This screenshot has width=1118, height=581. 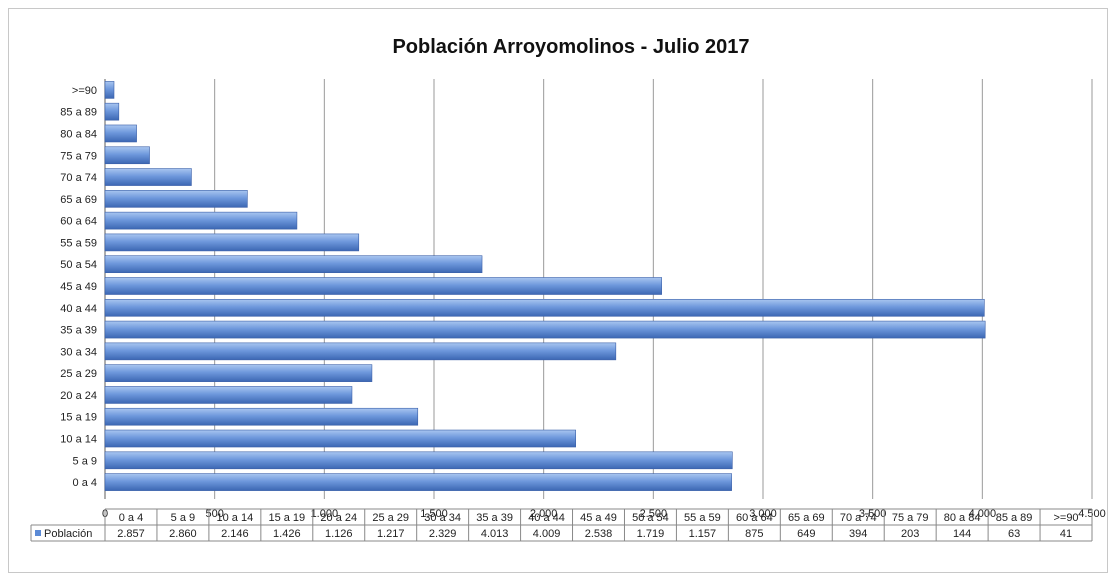 I want to click on category-label: 25 a 29, so click(x=78, y=374).